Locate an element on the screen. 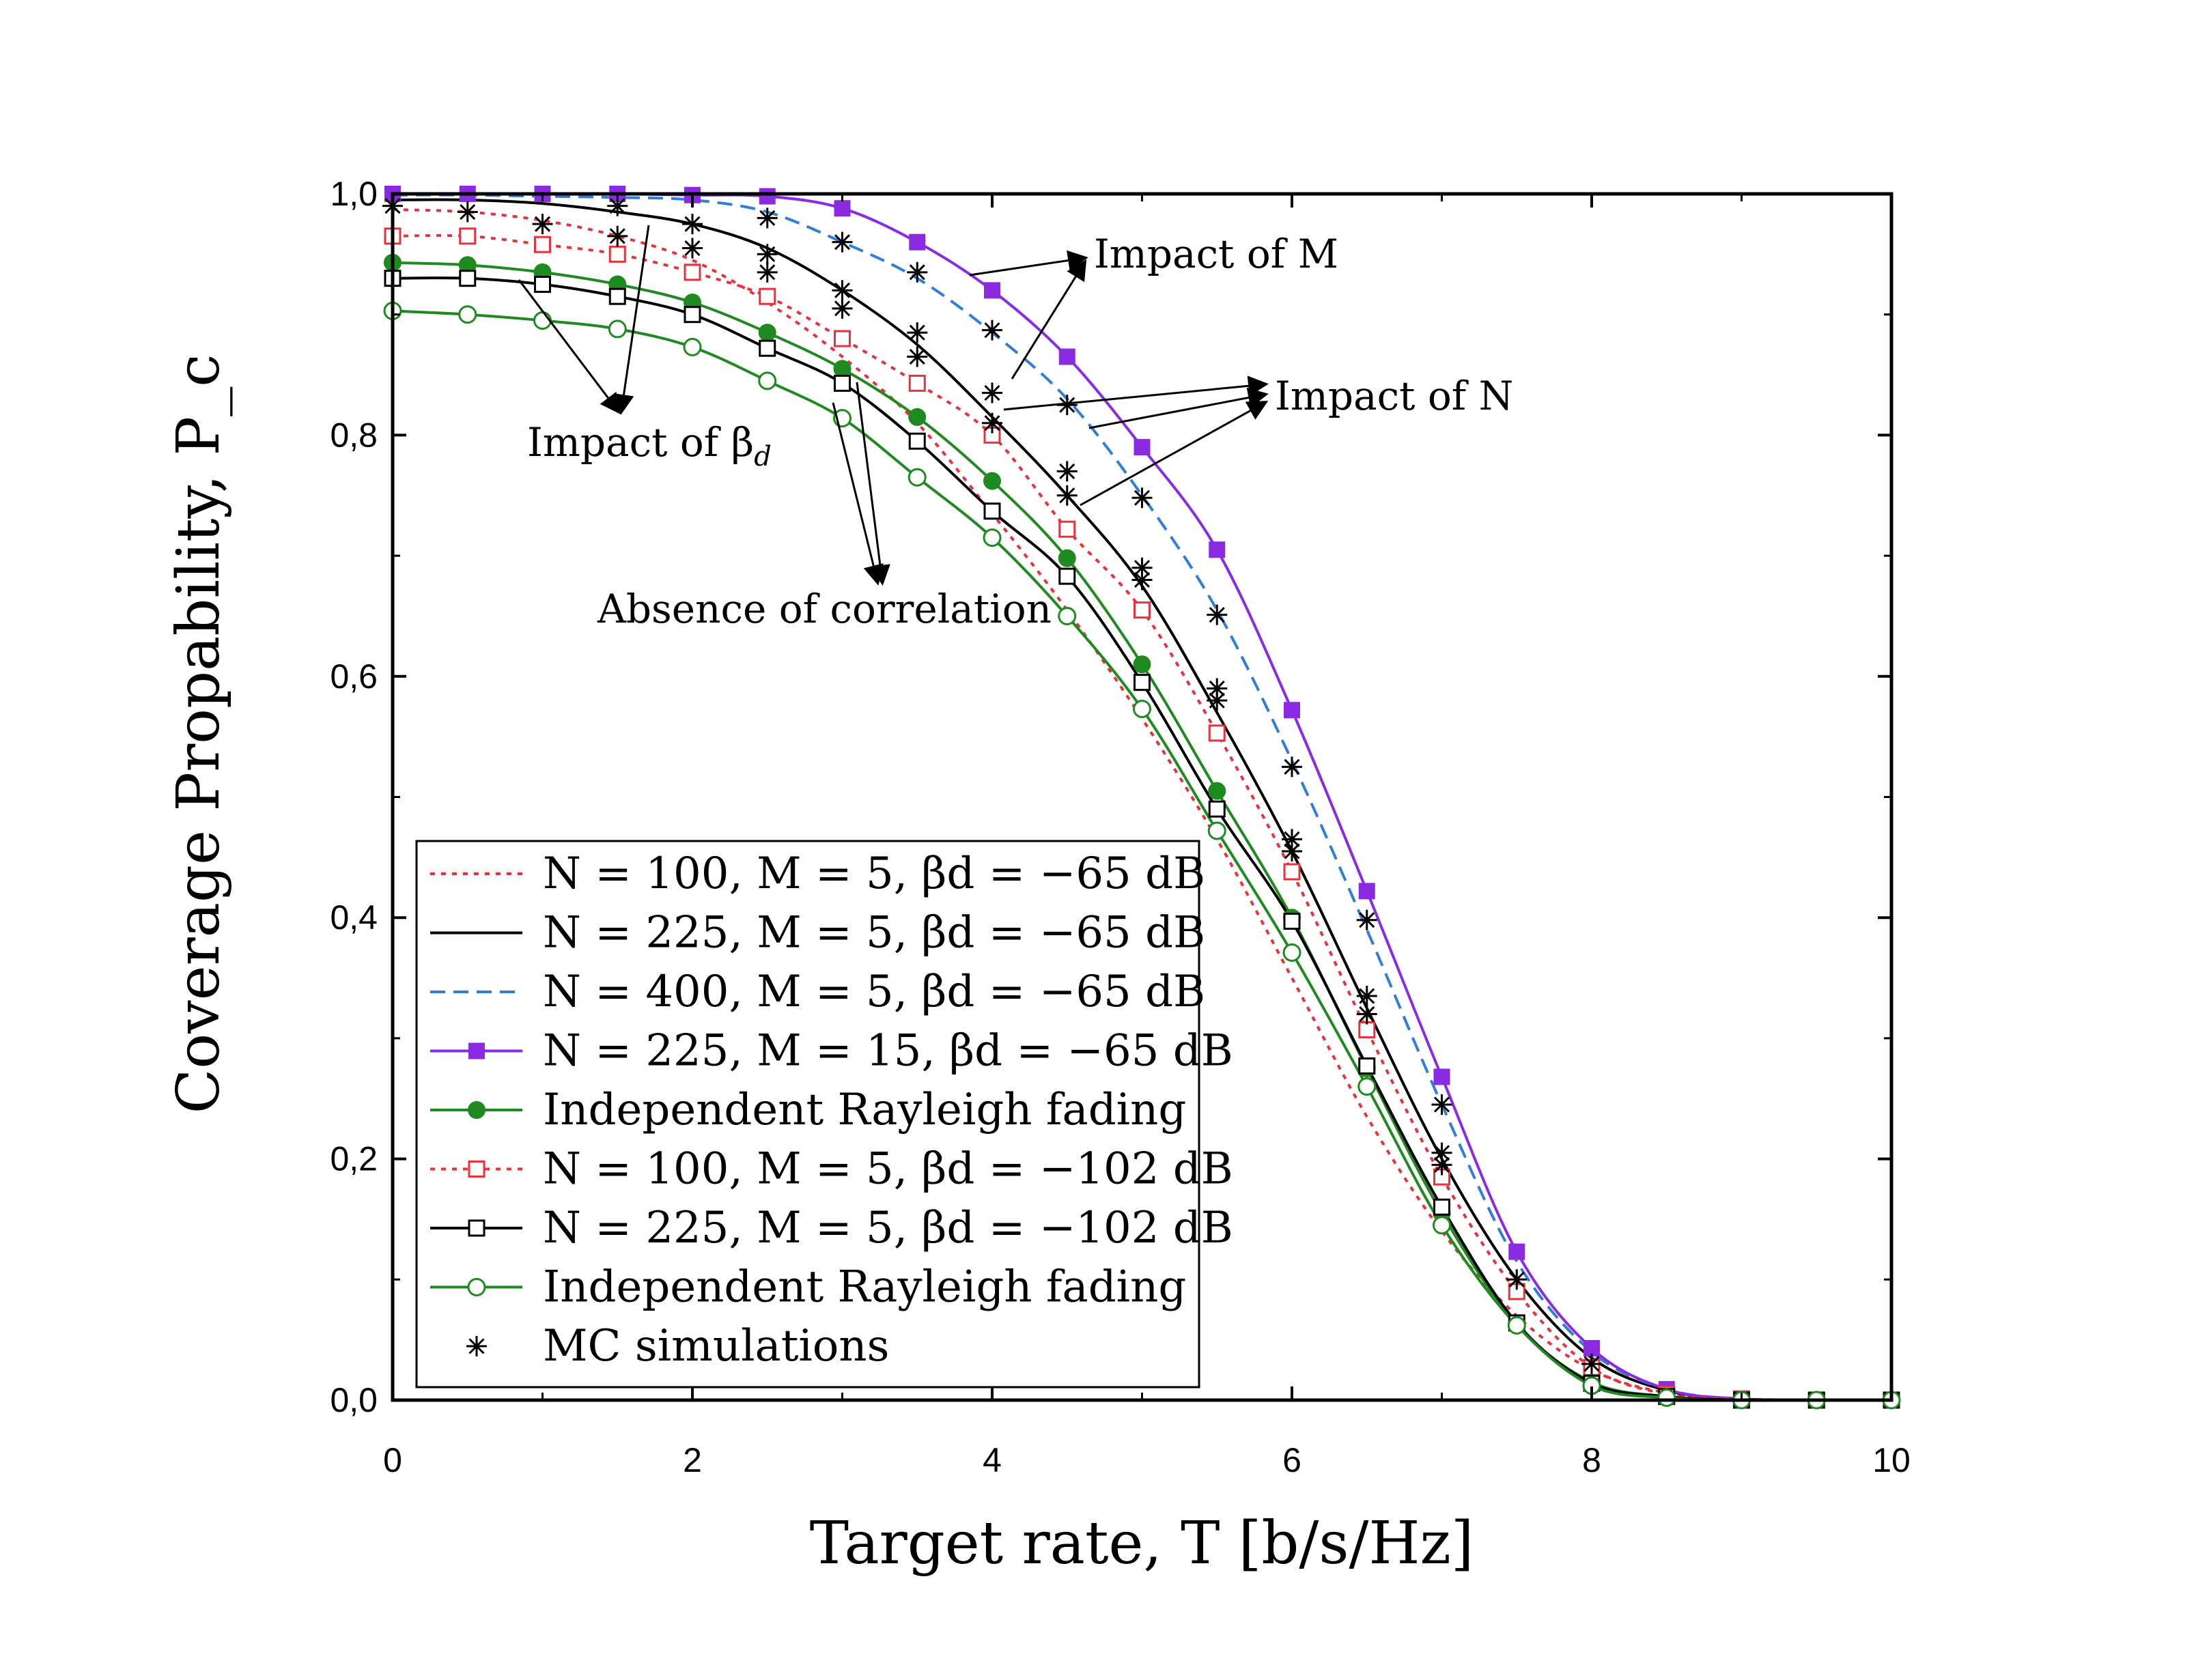 This screenshot has height=1680, width=2196. legend-entry-9: MC simulations is located at coordinates (678, 1346).